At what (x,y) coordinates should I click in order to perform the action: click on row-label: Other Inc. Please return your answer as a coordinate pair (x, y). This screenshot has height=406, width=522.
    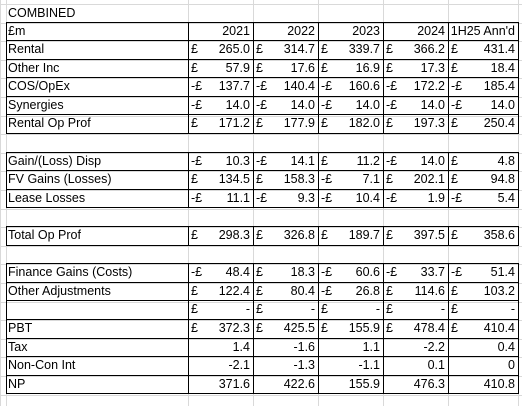
    Looking at the image, I should click on (34, 67).